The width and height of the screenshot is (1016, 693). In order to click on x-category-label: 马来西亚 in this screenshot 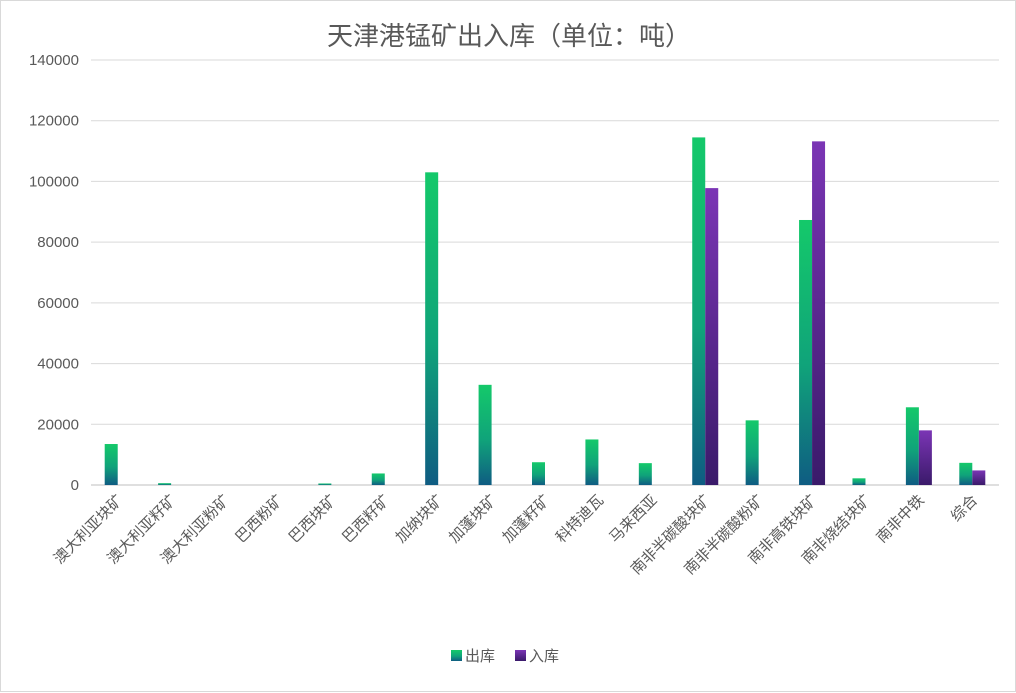, I will do `click(632, 518)`.